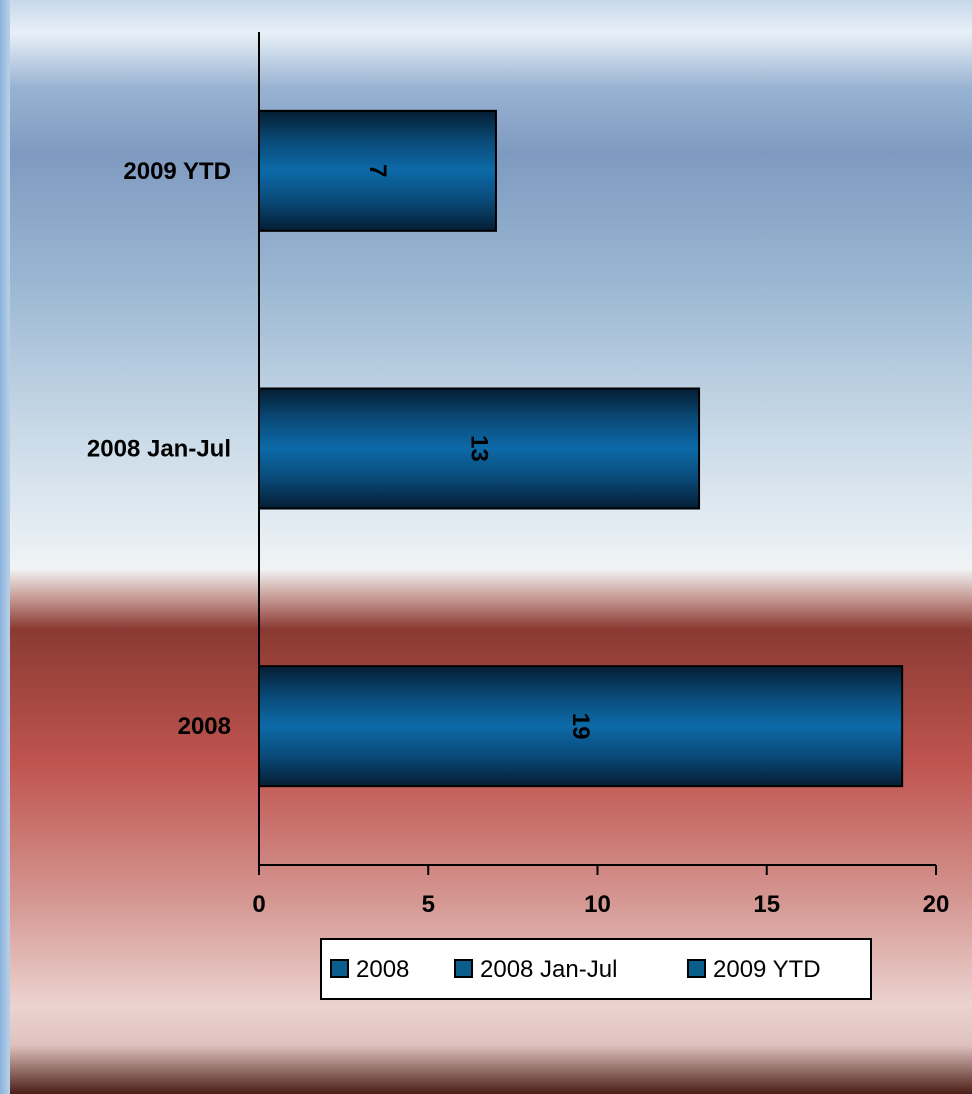  What do you see at coordinates (258, 904) in the screenshot?
I see `x-tick-label: 0` at bounding box center [258, 904].